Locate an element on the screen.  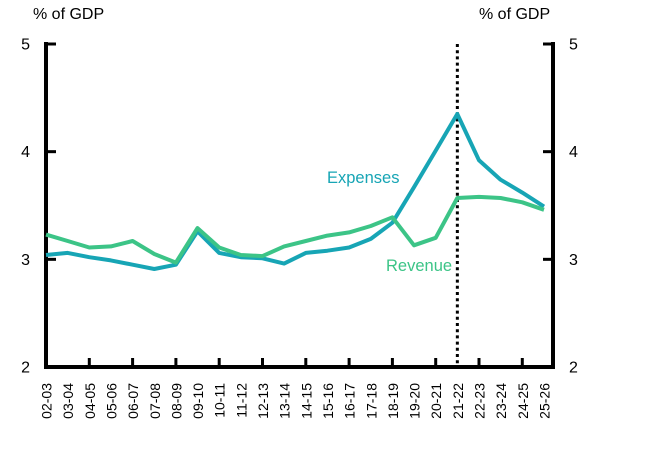
right-ytick-label: 3 is located at coordinates (573, 260).